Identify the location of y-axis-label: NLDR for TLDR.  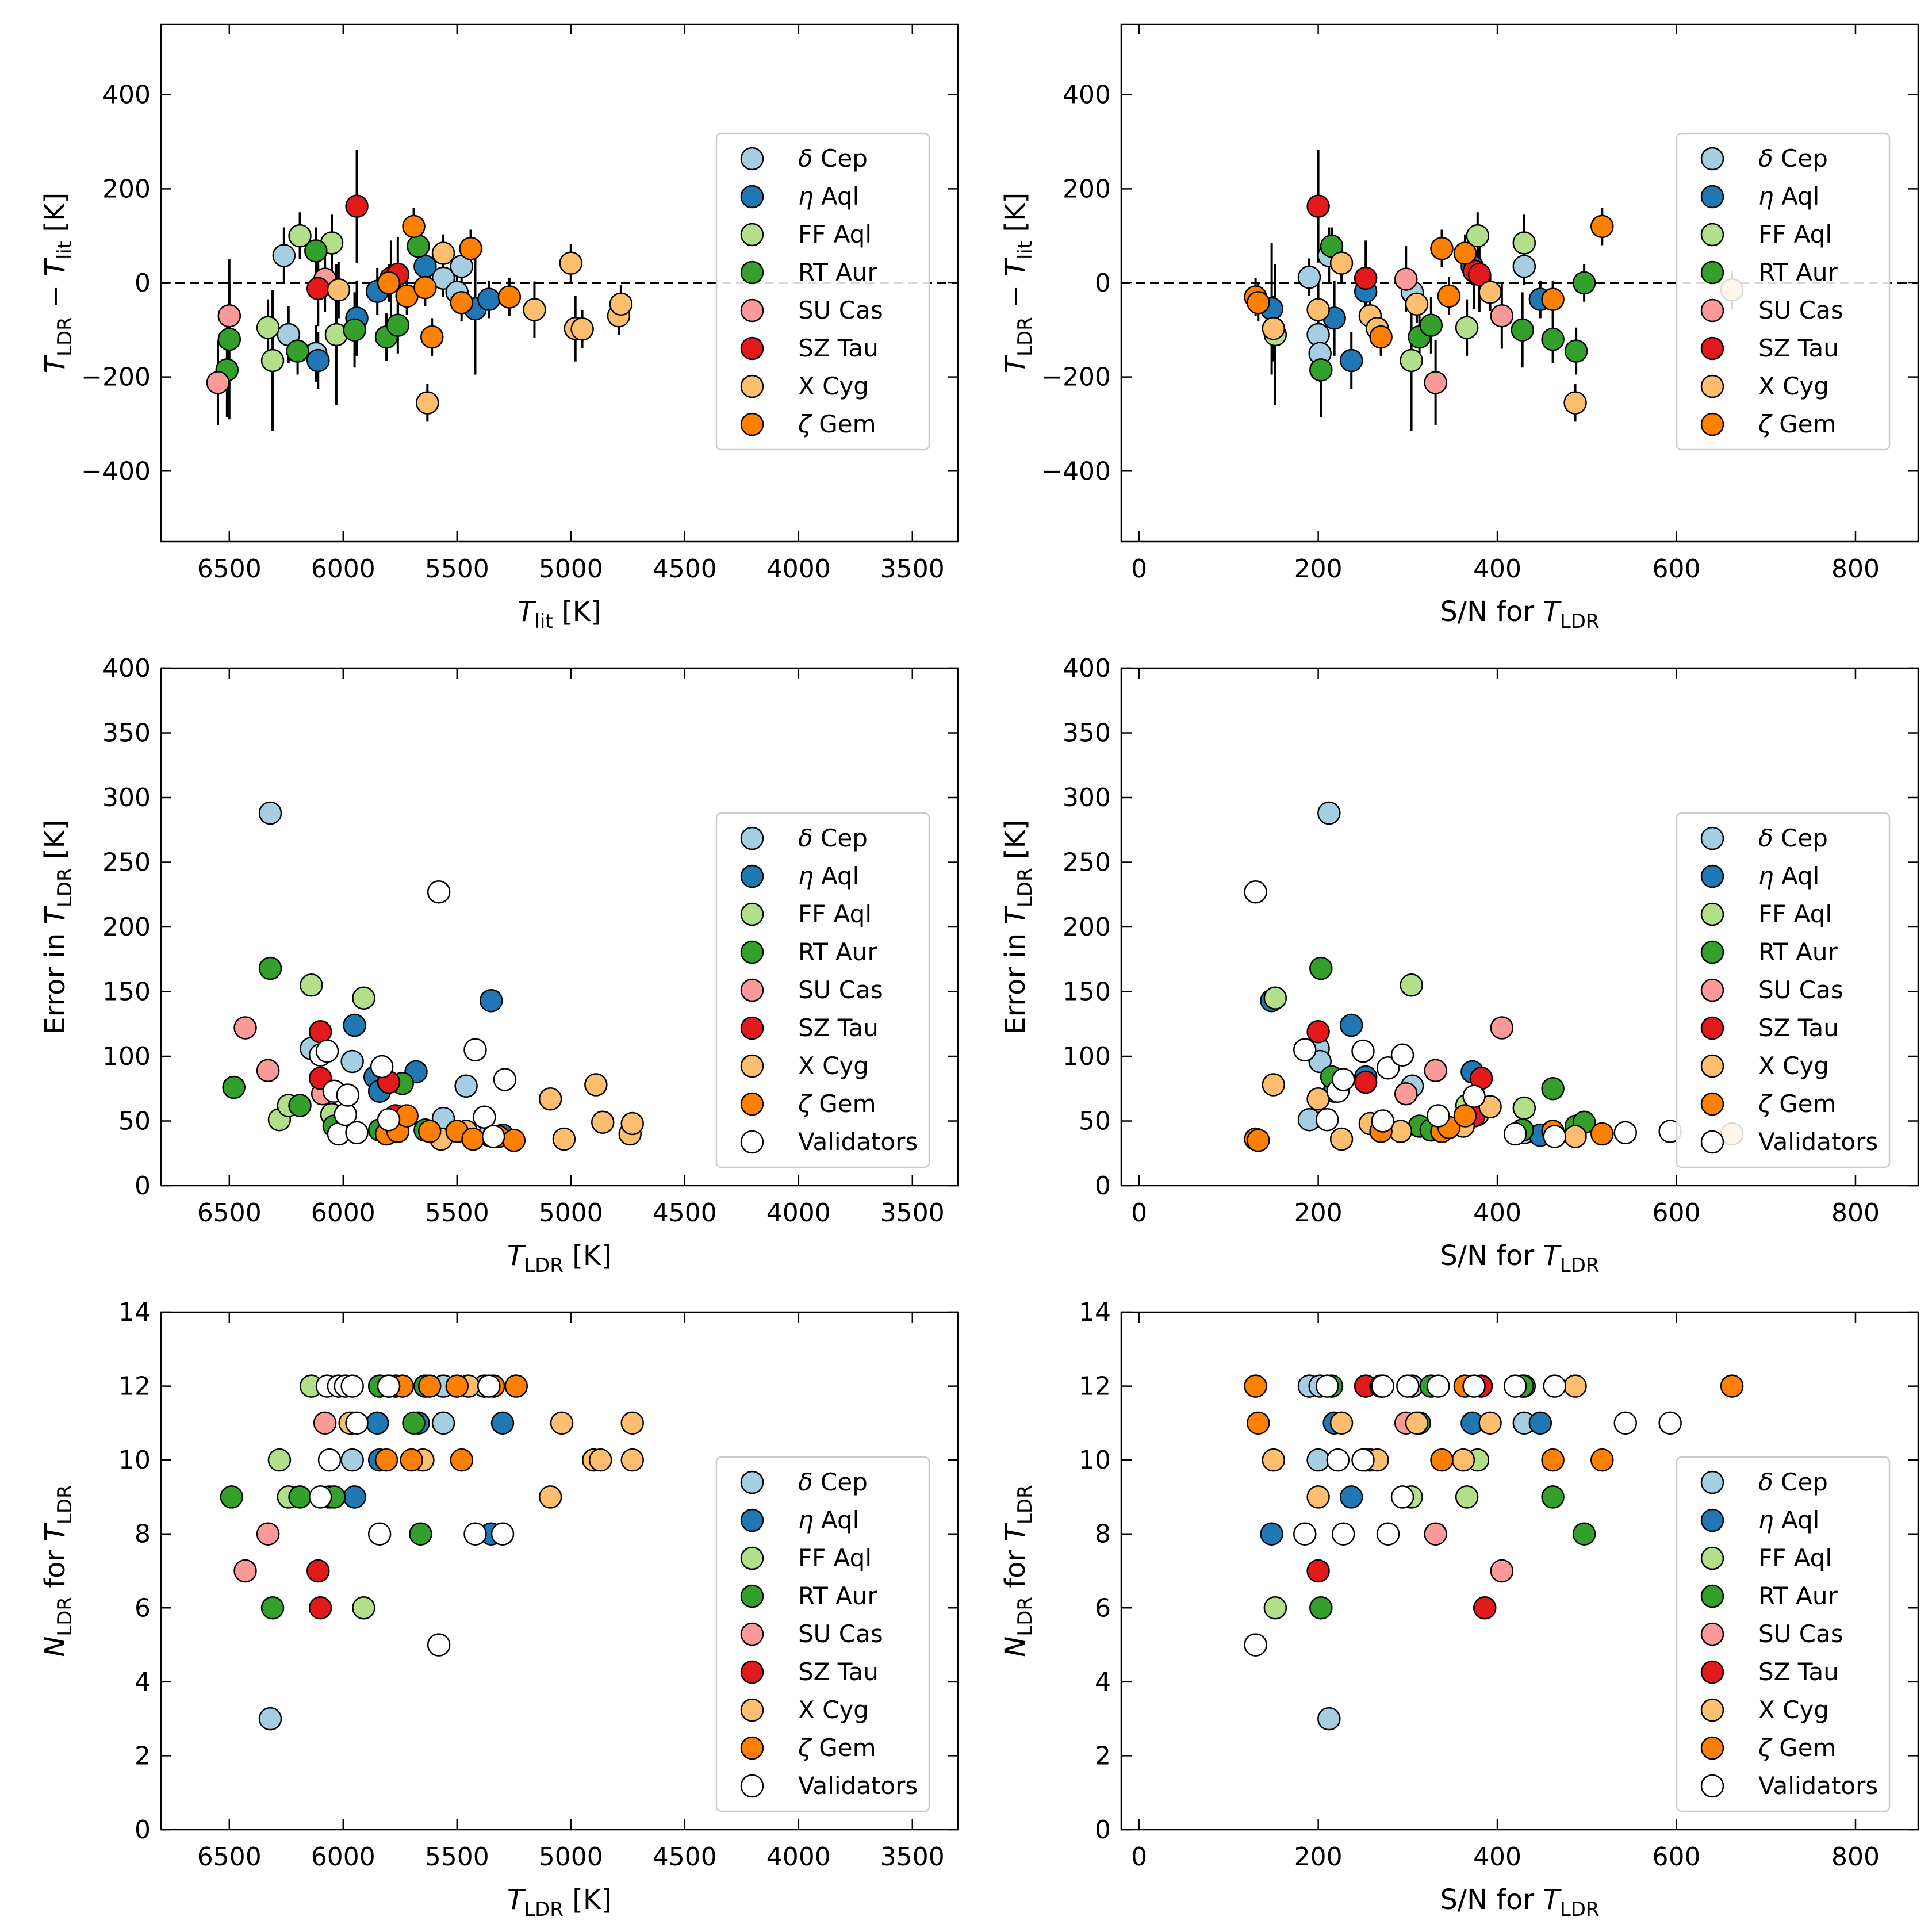
(1018, 1571).